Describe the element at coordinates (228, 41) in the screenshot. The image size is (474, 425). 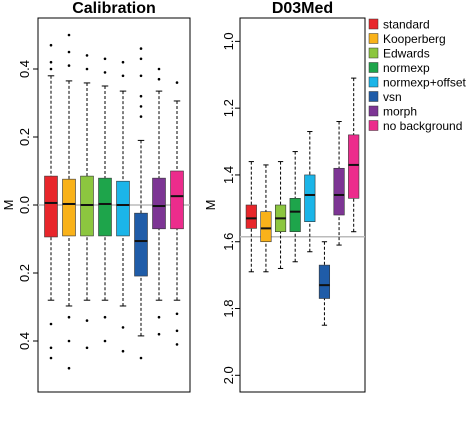
I see `y-tick-label: 1.0` at that location.